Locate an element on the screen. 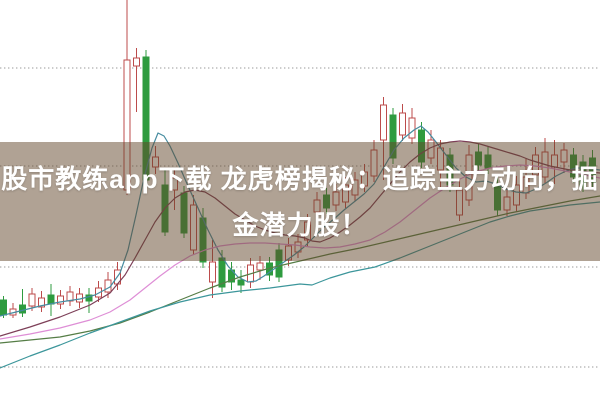  promo-text-line1: 股市教练app下载 龙虎榜揭秘：追踪主力动向，掘 is located at coordinates (300, 178).